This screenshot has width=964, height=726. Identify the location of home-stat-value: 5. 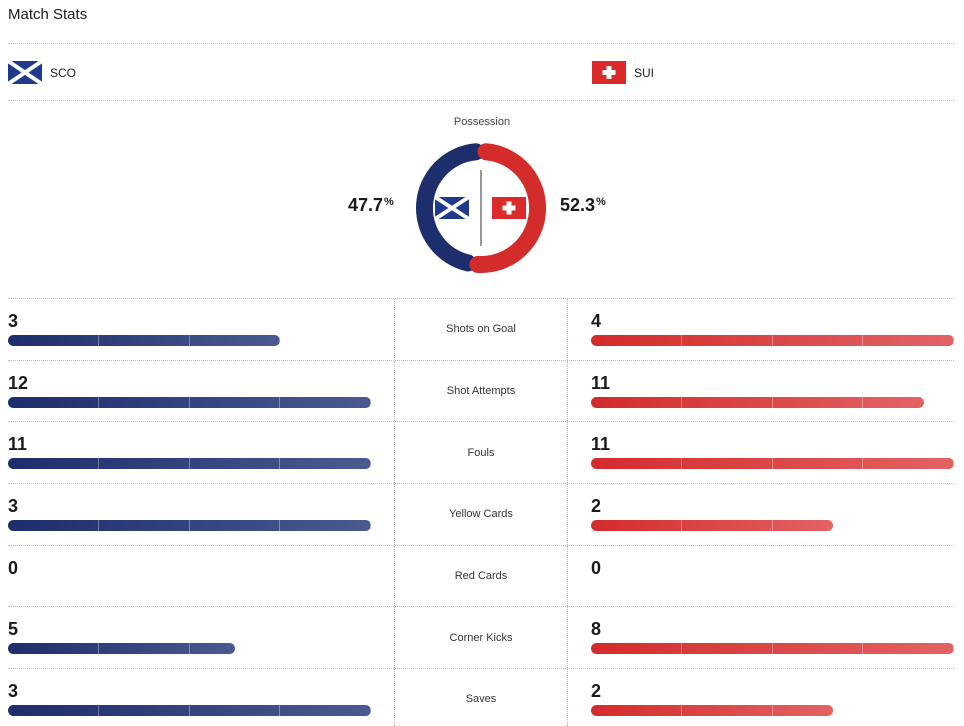
(13, 629).